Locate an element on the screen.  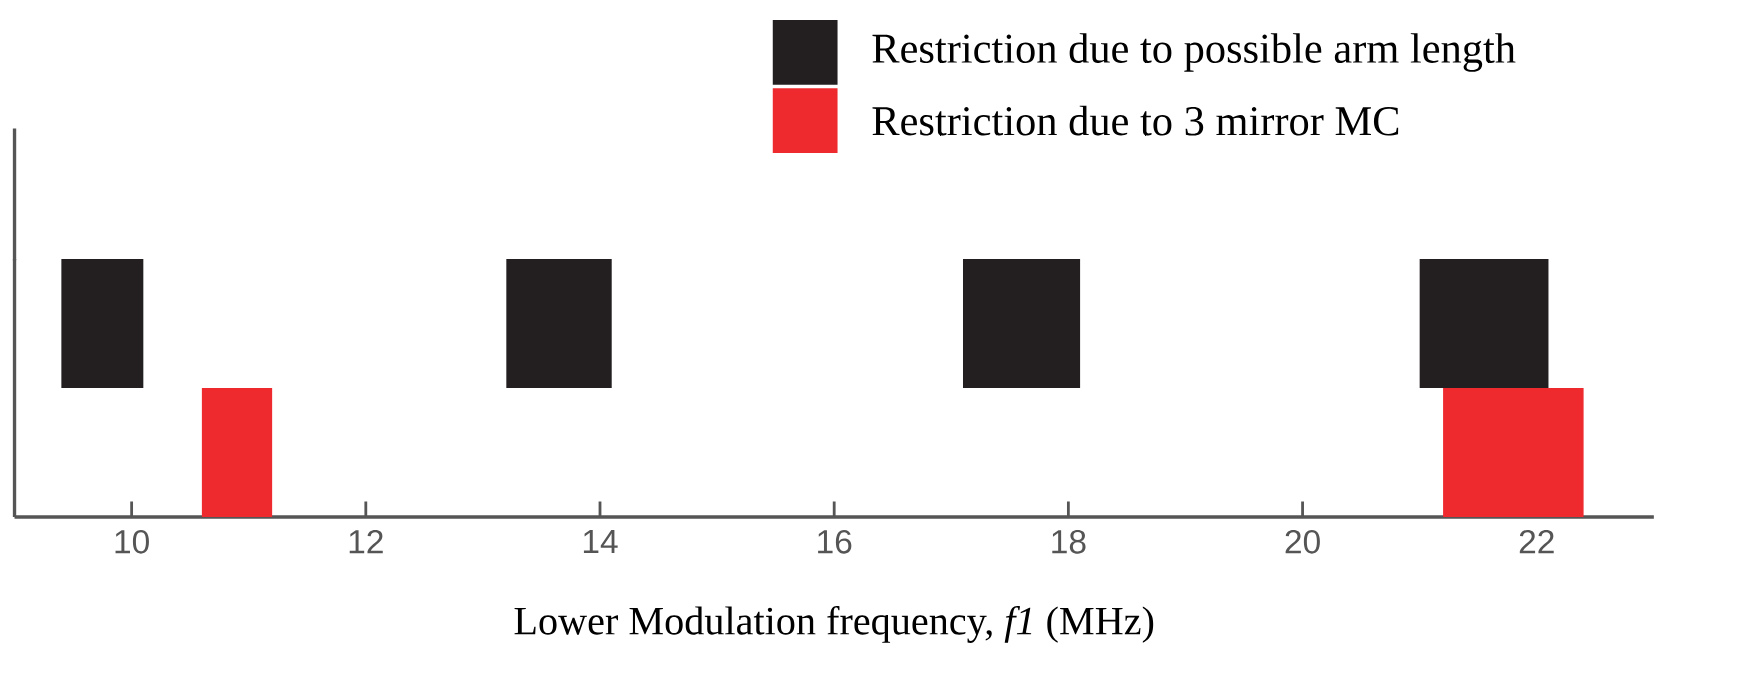
x-tick-label: 20 is located at coordinates (1302, 541).